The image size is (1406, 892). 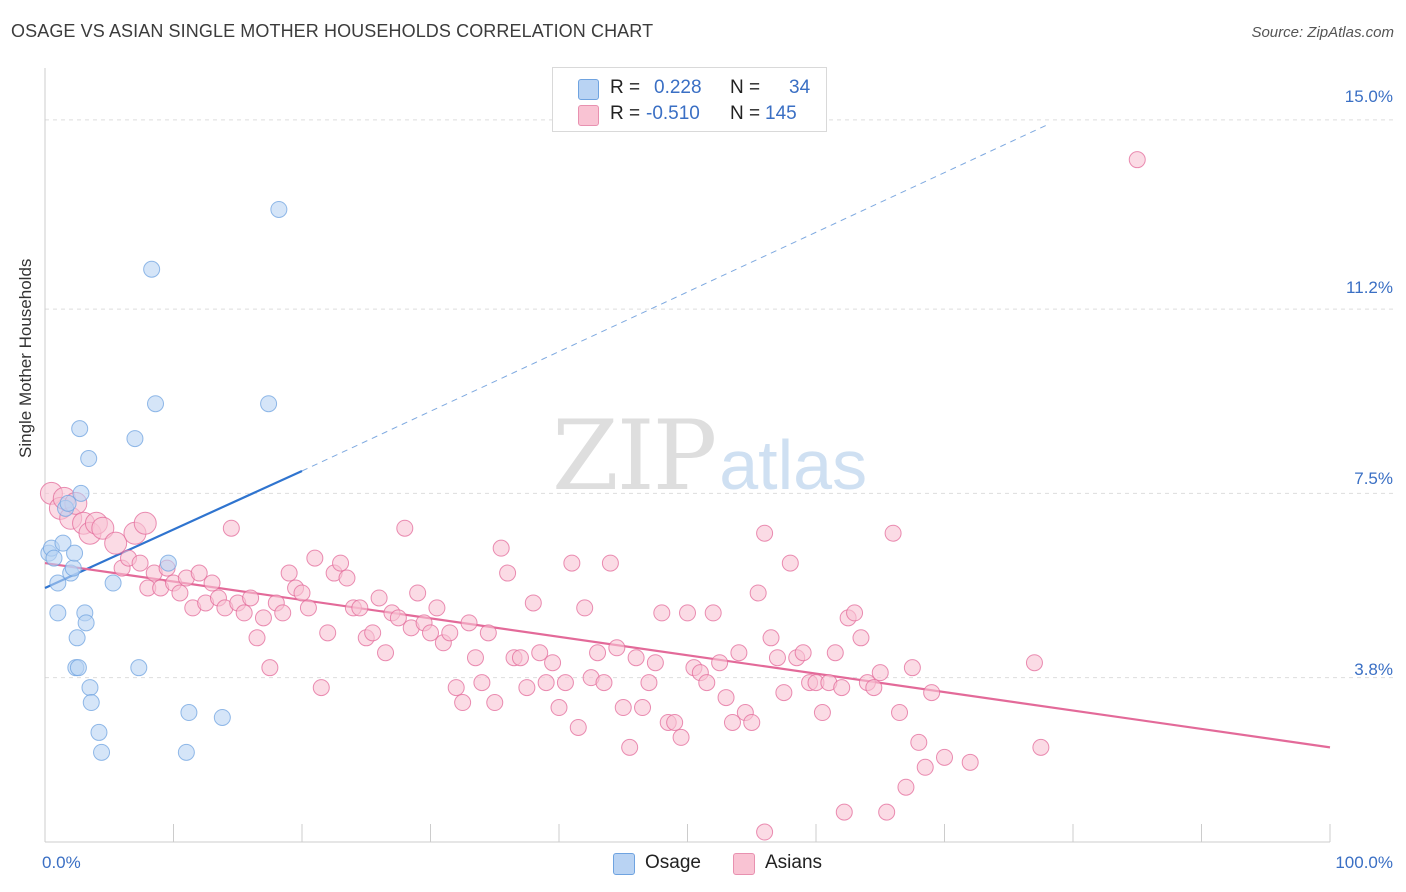 I want to click on legend-label-osage: Osage, so click(x=673, y=862).